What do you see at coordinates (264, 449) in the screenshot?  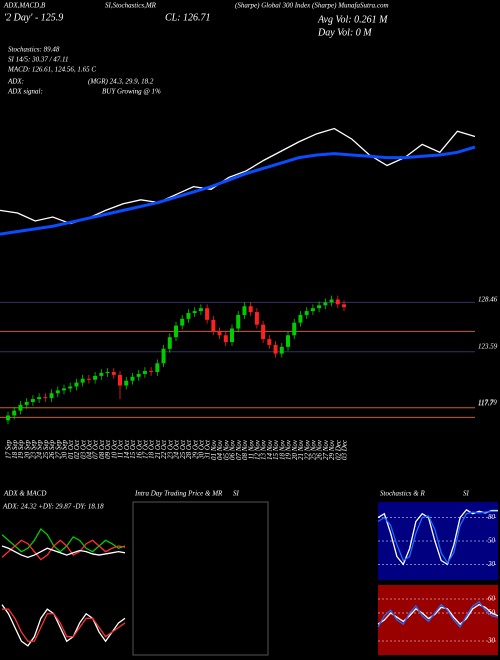 I see `x-tick-label: 13 Nov` at bounding box center [264, 449].